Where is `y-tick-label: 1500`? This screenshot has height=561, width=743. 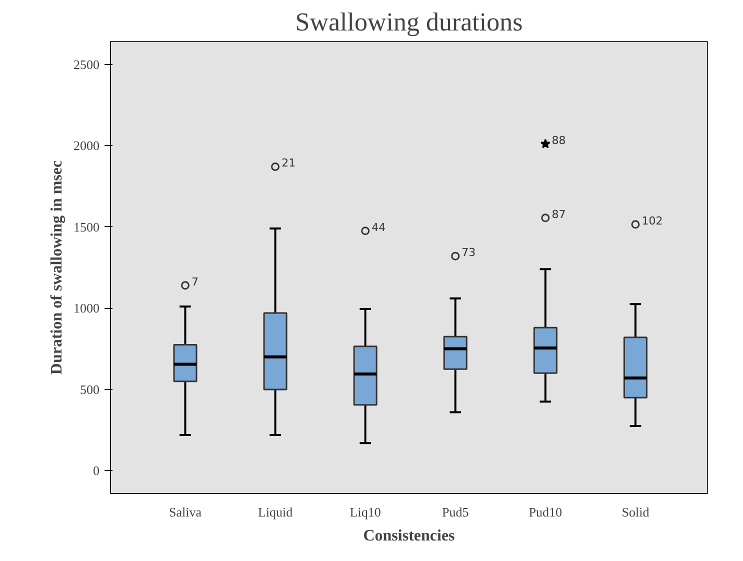 y-tick-label: 1500 is located at coordinates (87, 226).